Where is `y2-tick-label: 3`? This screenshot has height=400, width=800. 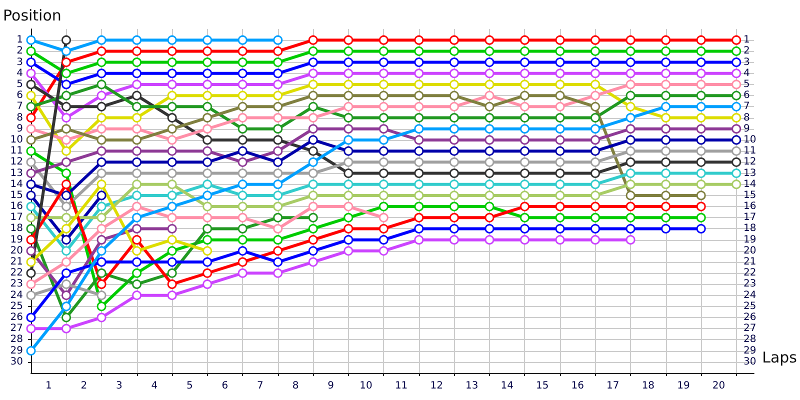 y2-tick-label: 3 is located at coordinates (746, 62).